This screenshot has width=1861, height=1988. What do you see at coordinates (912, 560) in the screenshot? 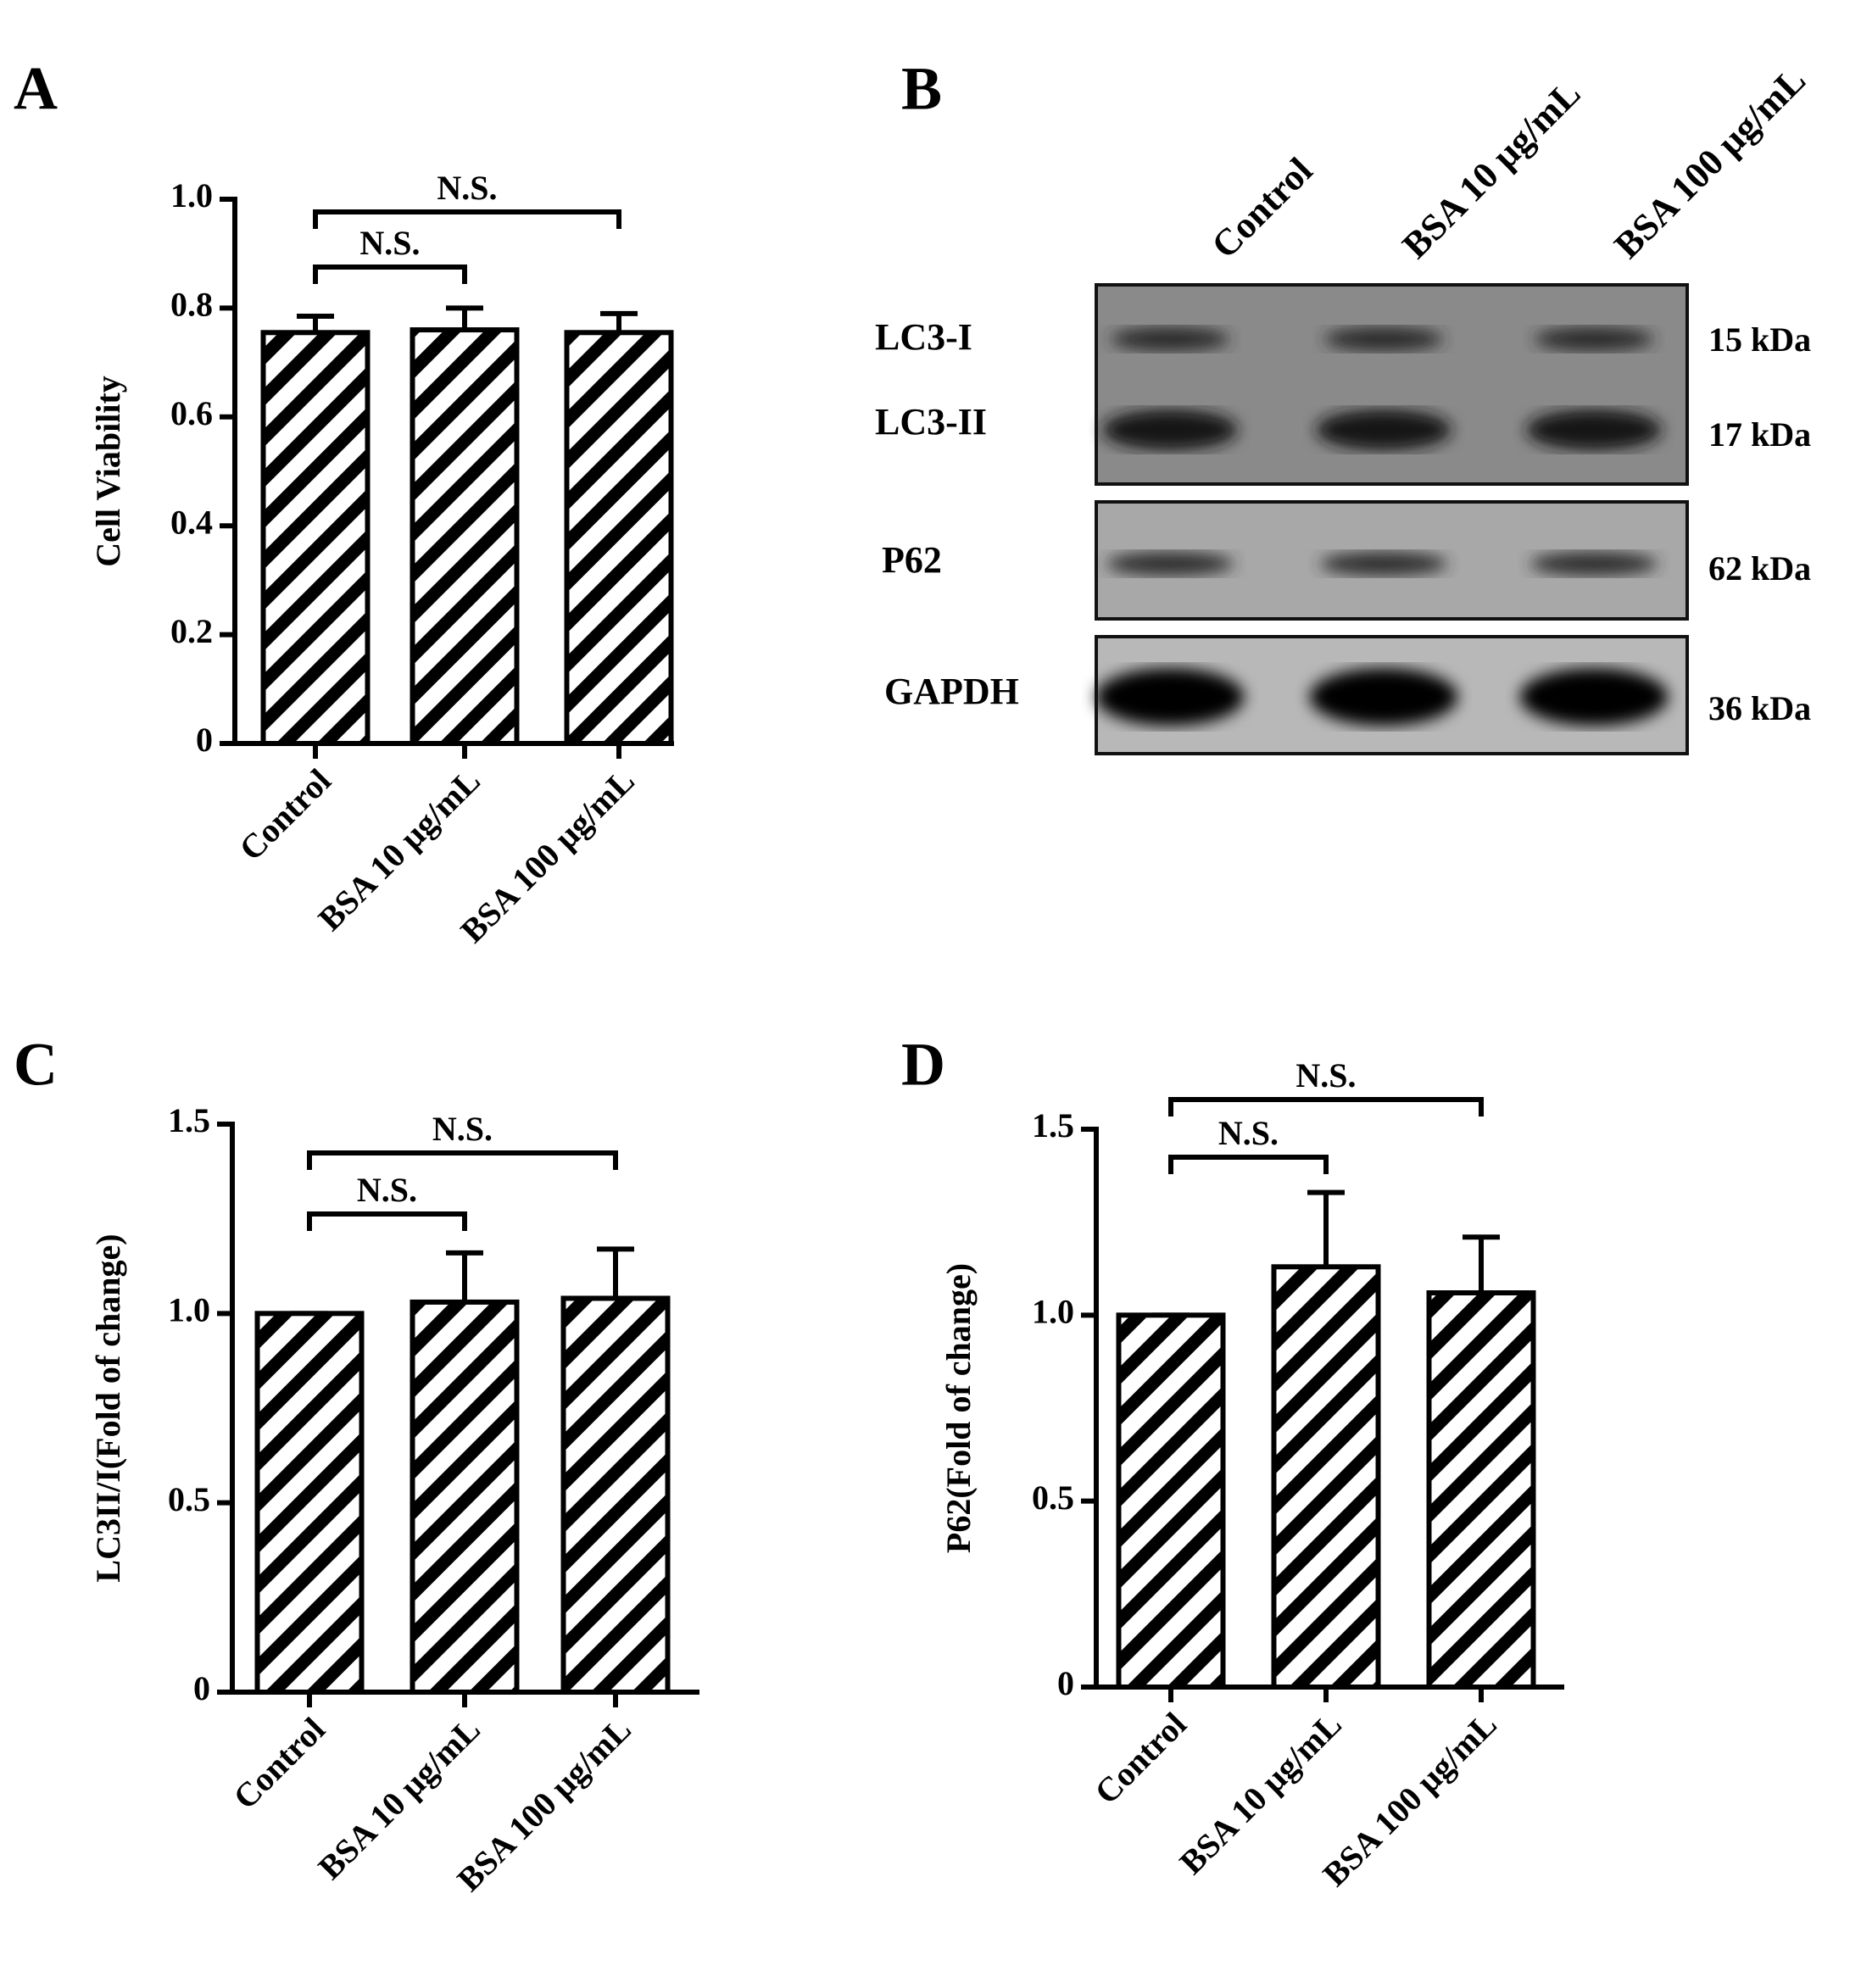
I see `row-label: P62` at bounding box center [912, 560].